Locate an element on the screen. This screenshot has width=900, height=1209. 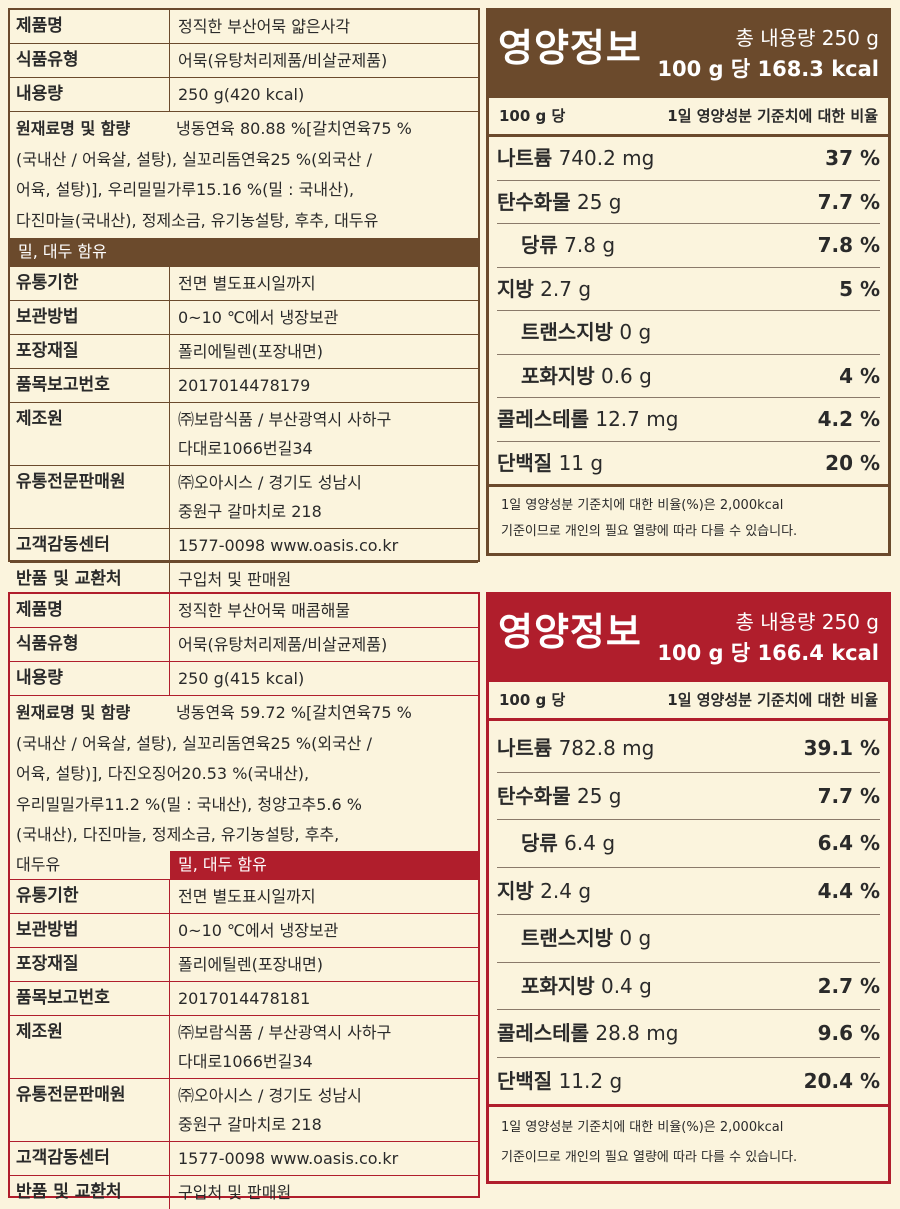
nutrient-row: 콜레스테롤 12.7 mg 4.2 % is located at coordinates (688, 420).